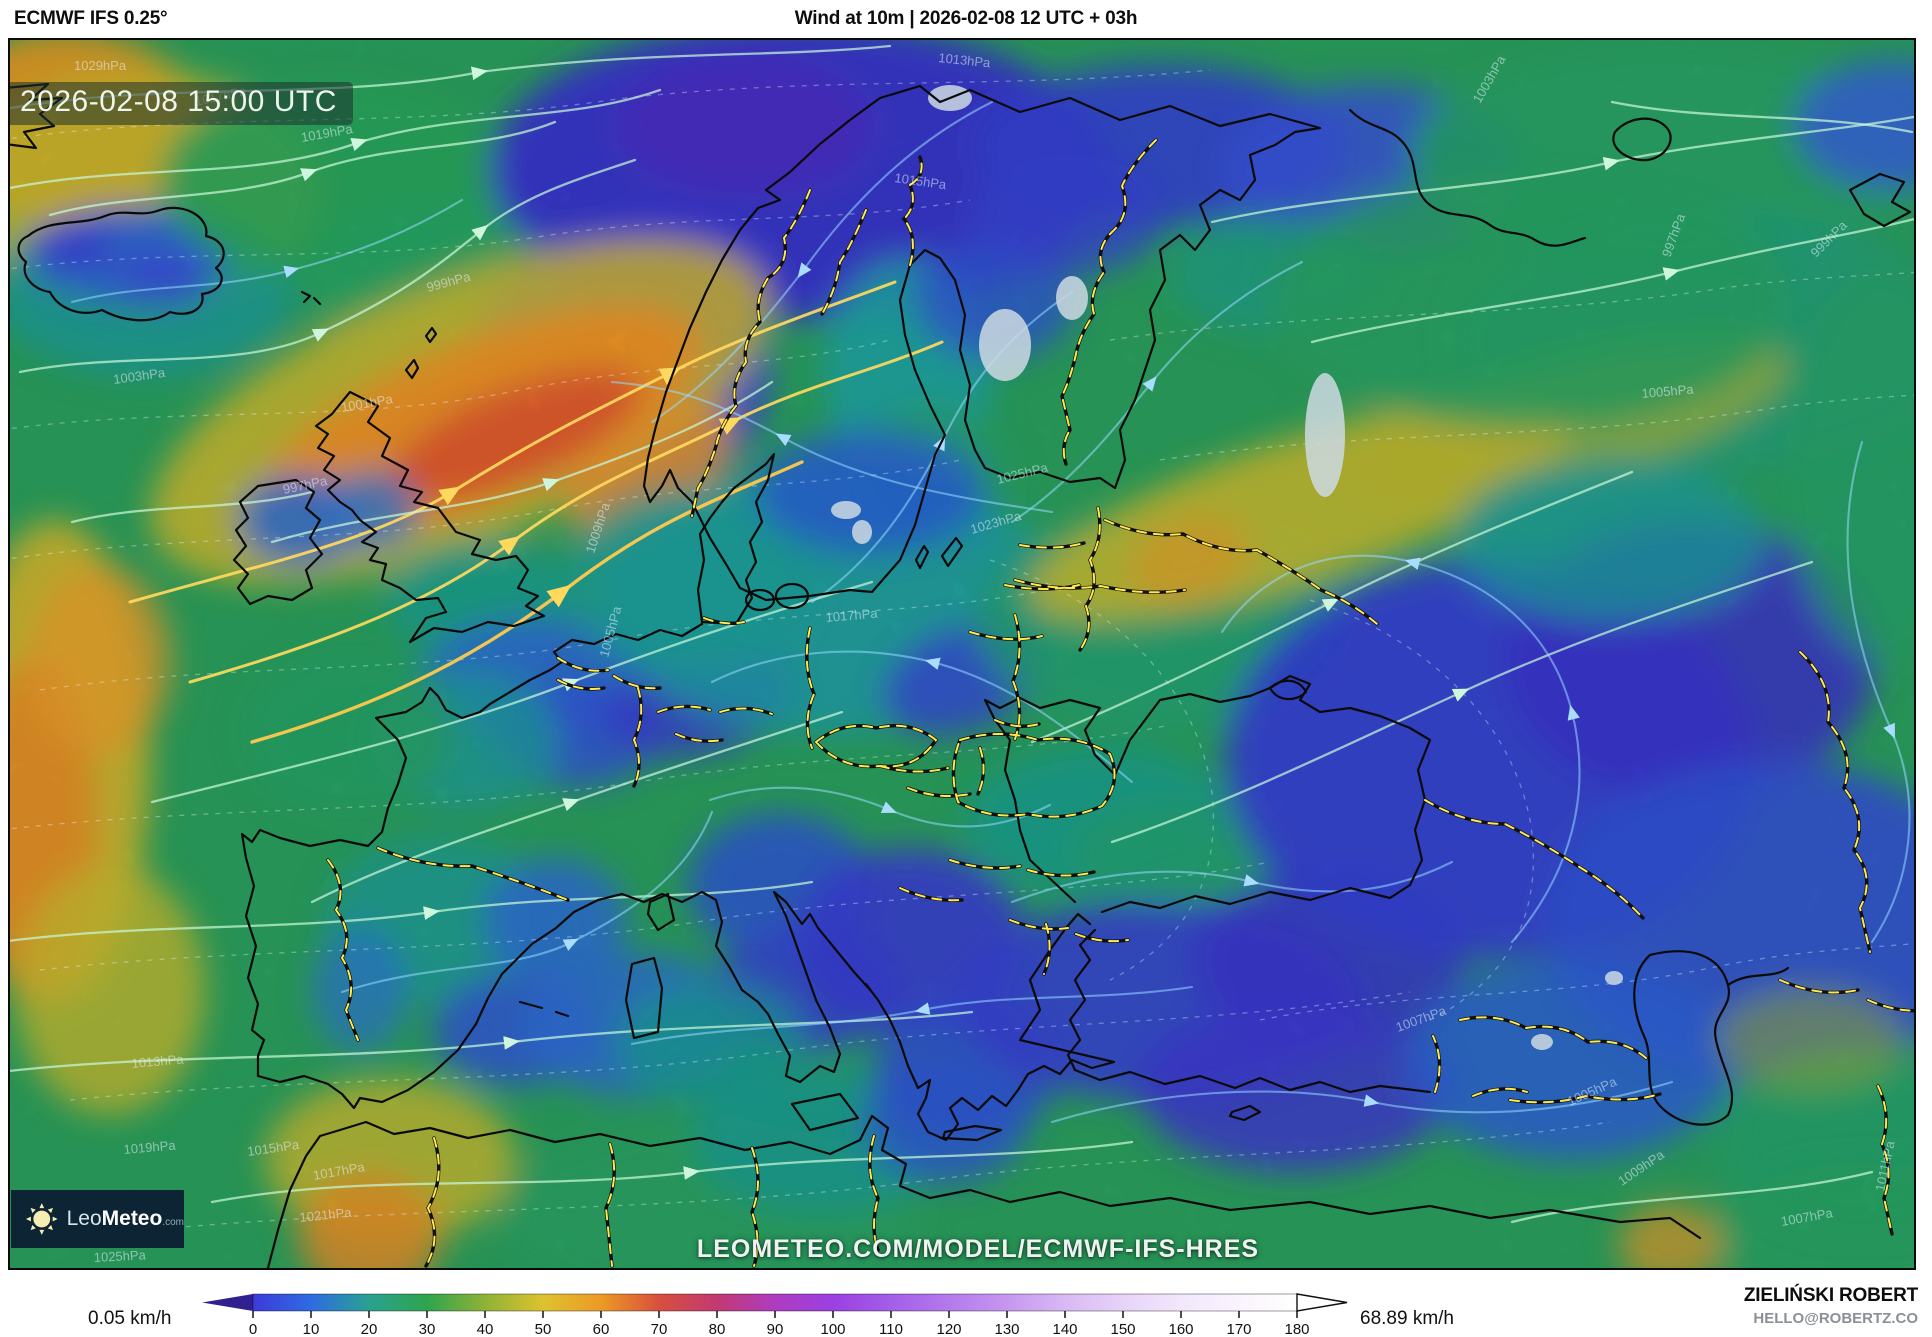 The height and width of the screenshot is (1337, 1932). What do you see at coordinates (485, 1329) in the screenshot?
I see `colorbar-tick-label: 40` at bounding box center [485, 1329].